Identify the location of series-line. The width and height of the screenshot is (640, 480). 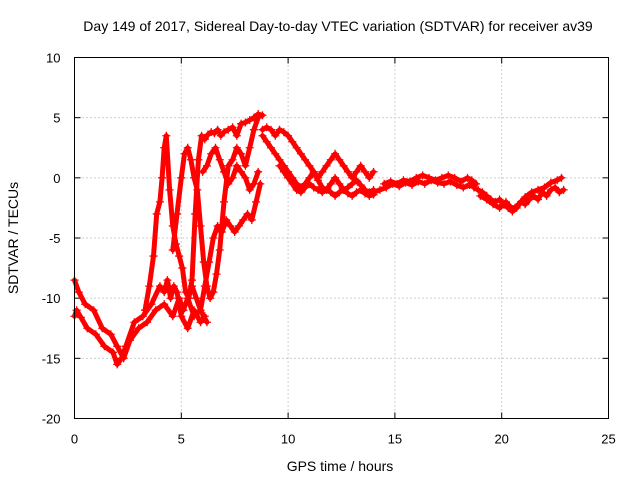
(422, 186).